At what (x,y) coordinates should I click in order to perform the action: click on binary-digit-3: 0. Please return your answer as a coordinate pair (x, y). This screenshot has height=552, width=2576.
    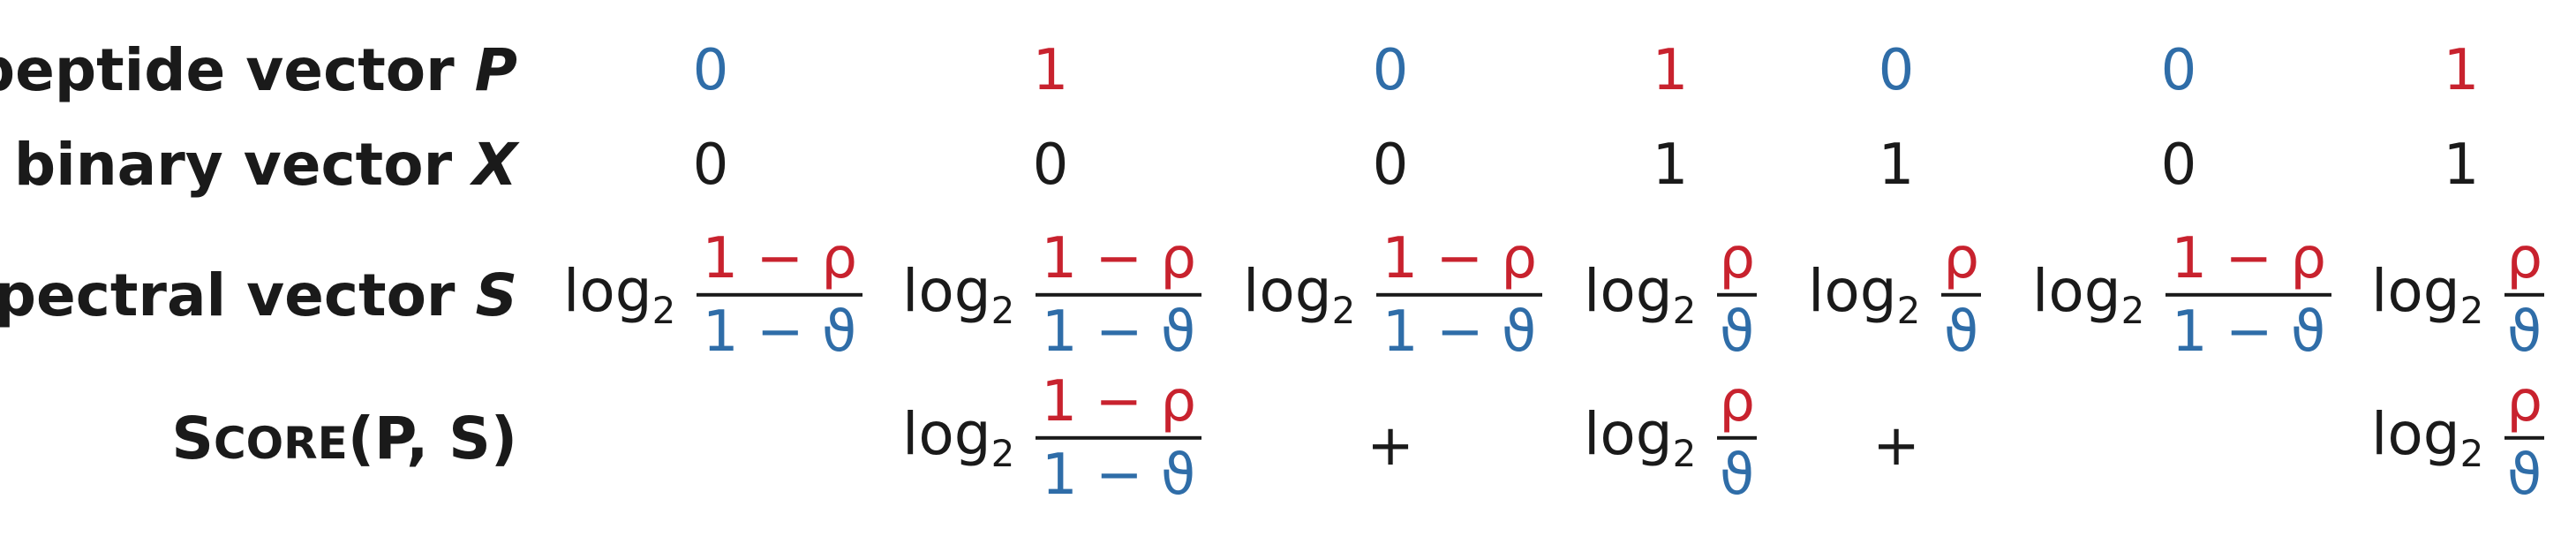
    Looking at the image, I should click on (1391, 165).